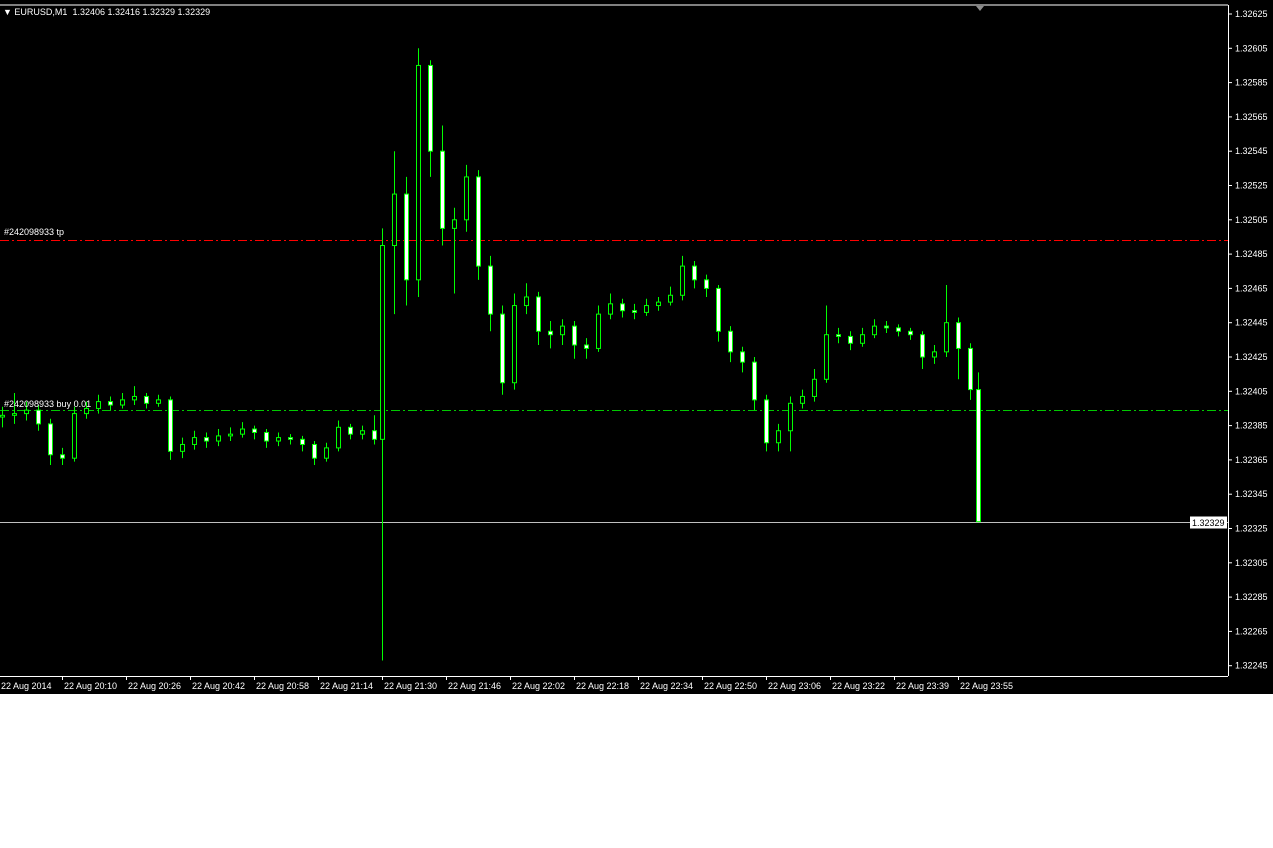  What do you see at coordinates (922, 686) in the screenshot?
I see `x-tick-label: 22 Aug 23:39` at bounding box center [922, 686].